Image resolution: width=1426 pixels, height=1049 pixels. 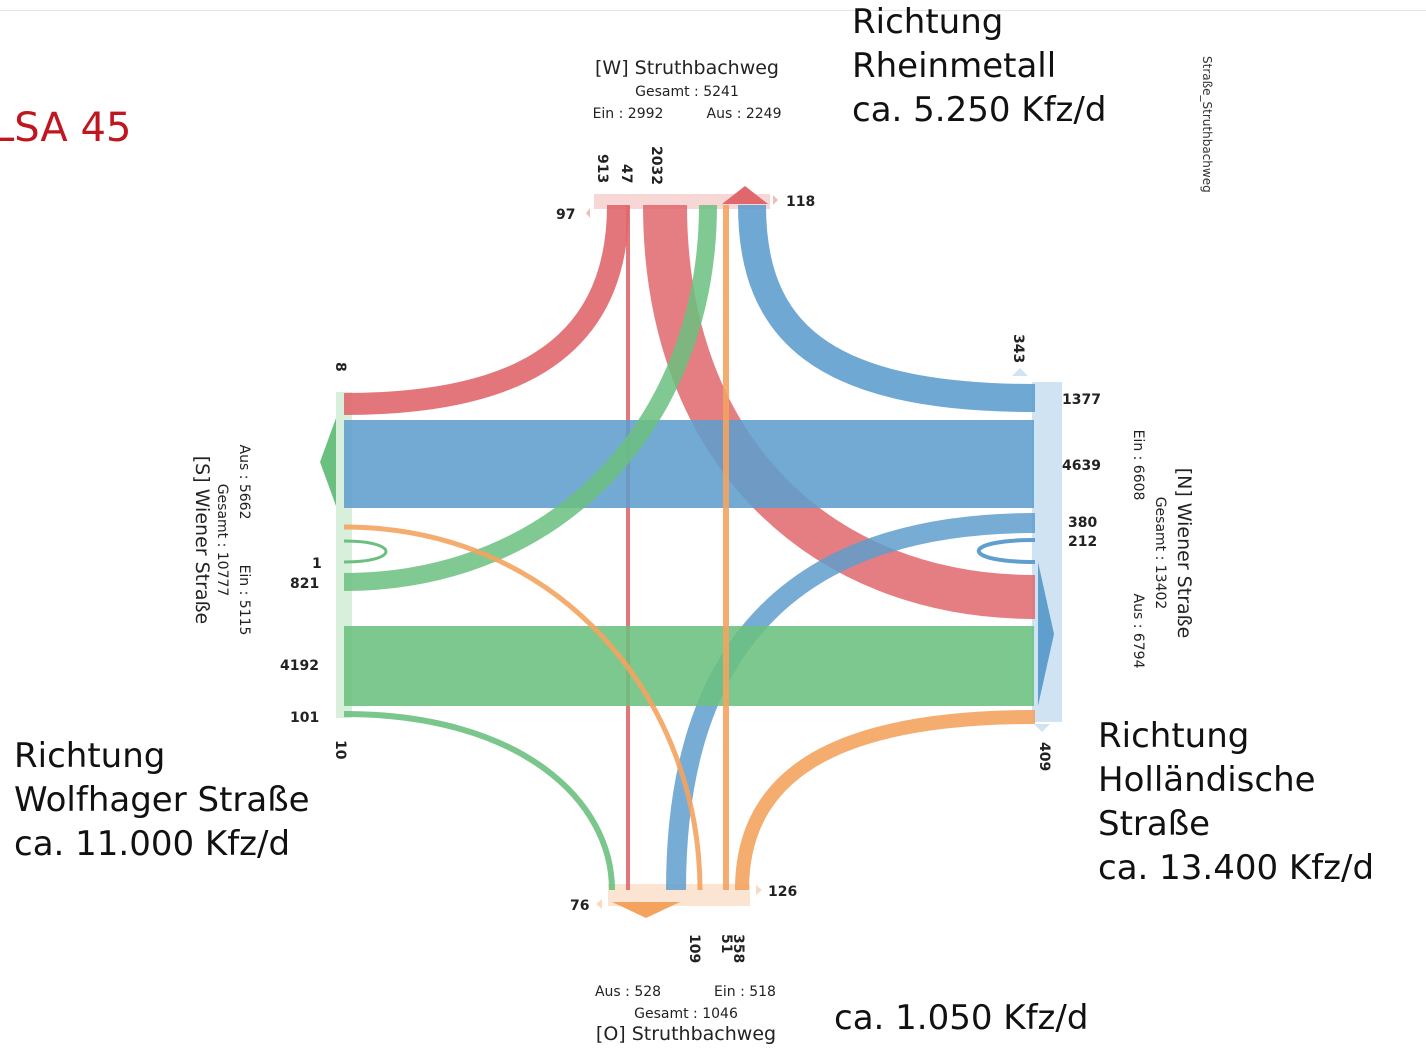 What do you see at coordinates (1018, 348) in the screenshot?
I see `label-343: 343` at bounding box center [1018, 348].